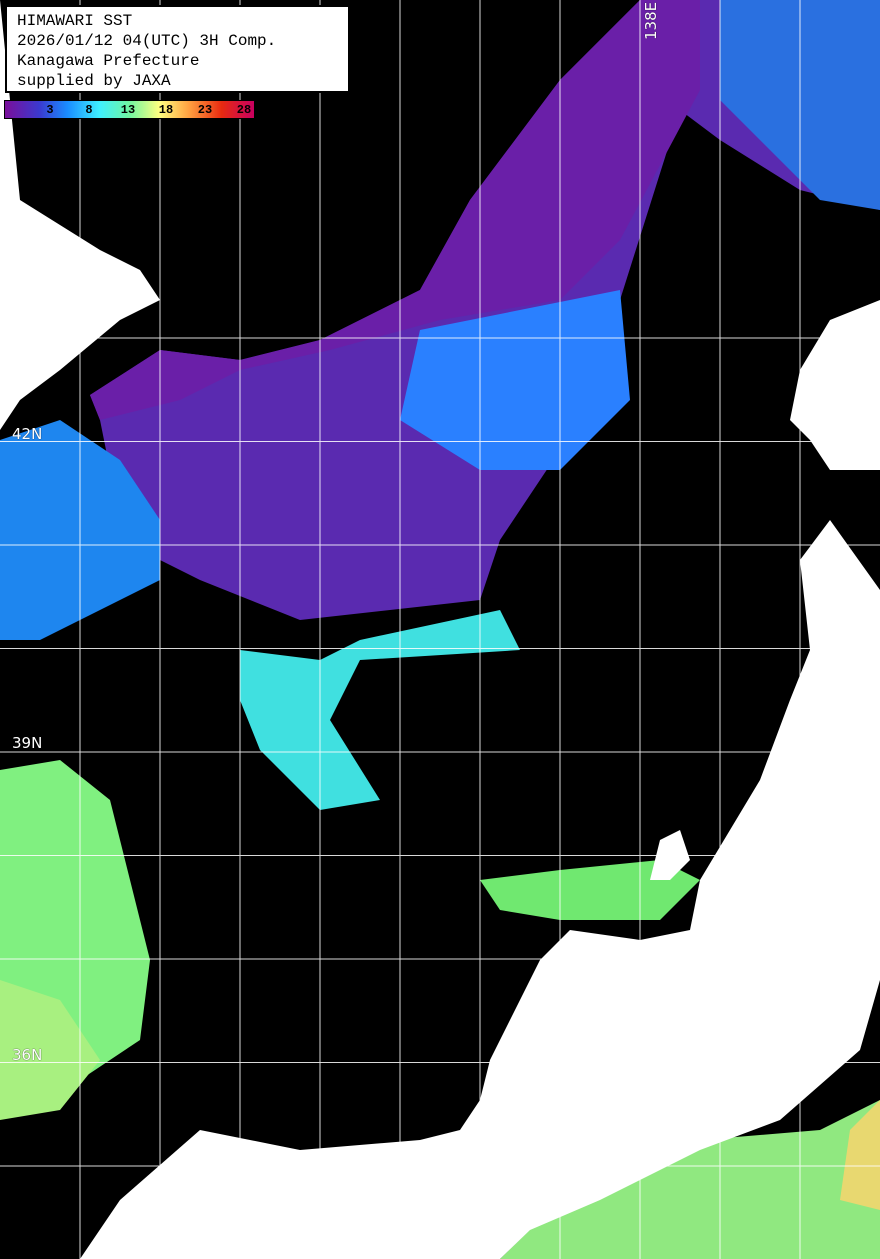 The image size is (880, 1259). Describe the element at coordinates (75, 21) in the screenshot. I see `title-line-product: HIMAWARI SST` at that location.